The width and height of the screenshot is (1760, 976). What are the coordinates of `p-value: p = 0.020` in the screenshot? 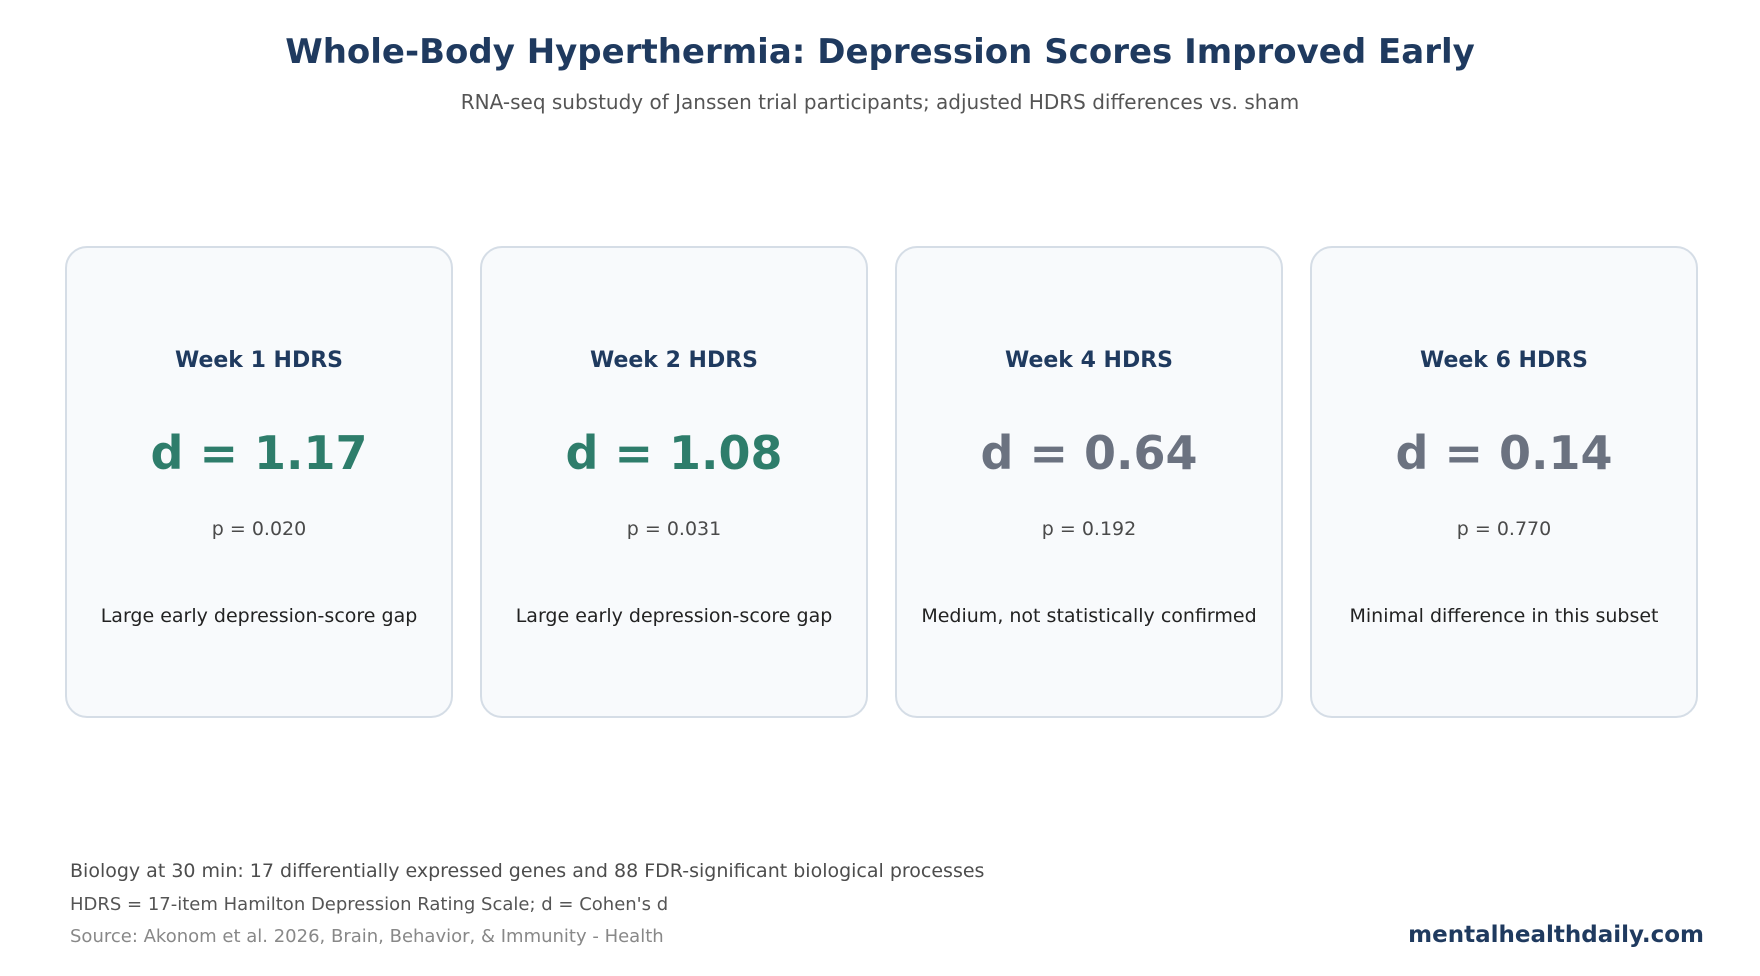 It's located at (259, 529).